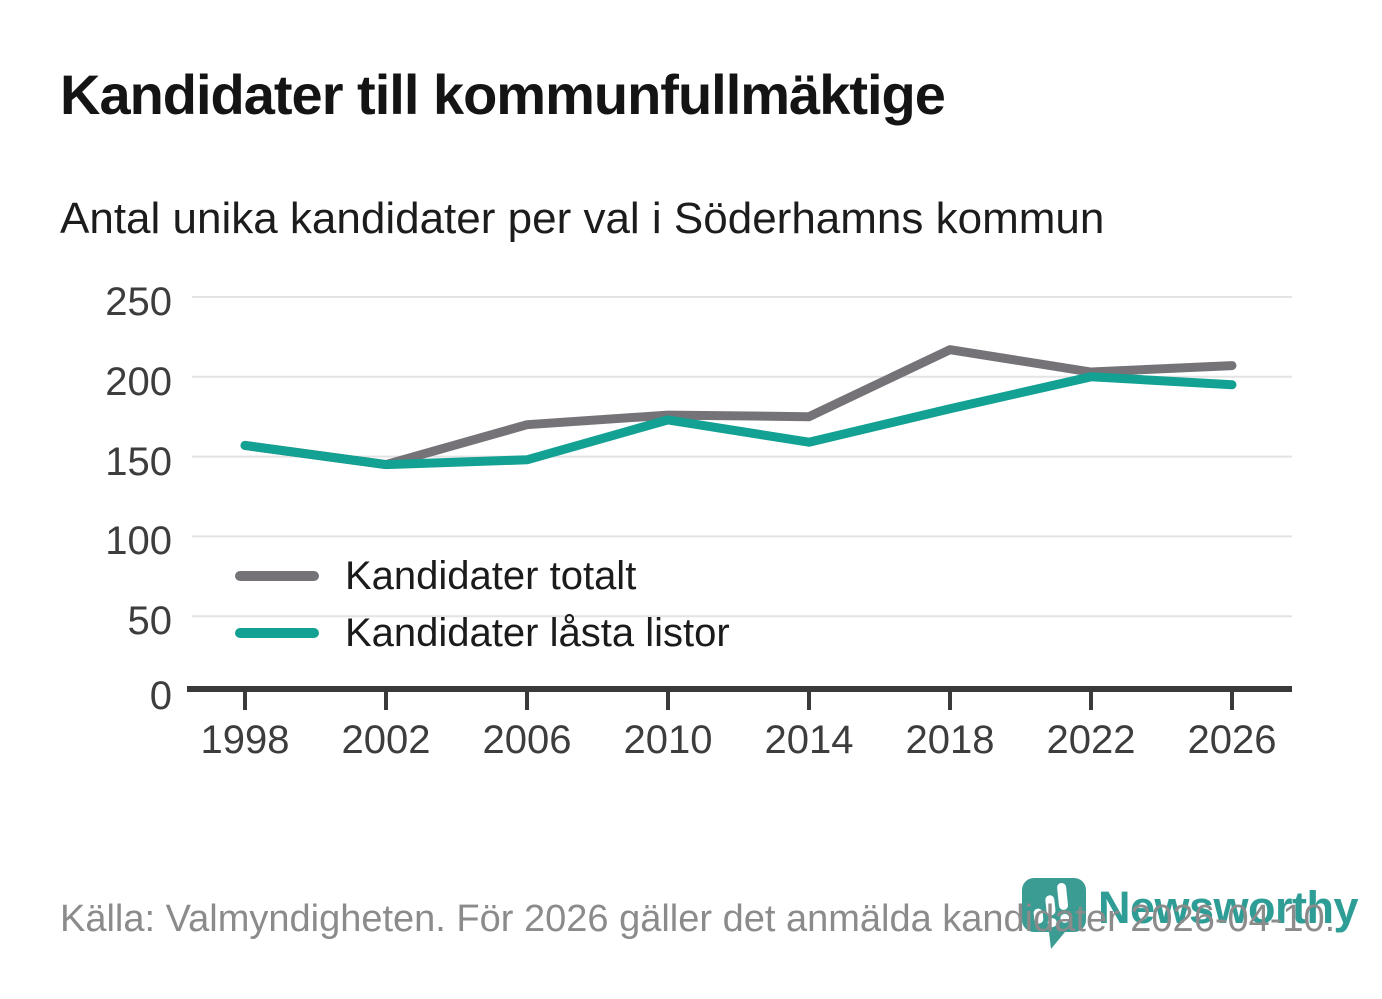 Image resolution: width=1382 pixels, height=999 pixels. What do you see at coordinates (138, 381) in the screenshot?
I see `y-tick-label-200: 200` at bounding box center [138, 381].